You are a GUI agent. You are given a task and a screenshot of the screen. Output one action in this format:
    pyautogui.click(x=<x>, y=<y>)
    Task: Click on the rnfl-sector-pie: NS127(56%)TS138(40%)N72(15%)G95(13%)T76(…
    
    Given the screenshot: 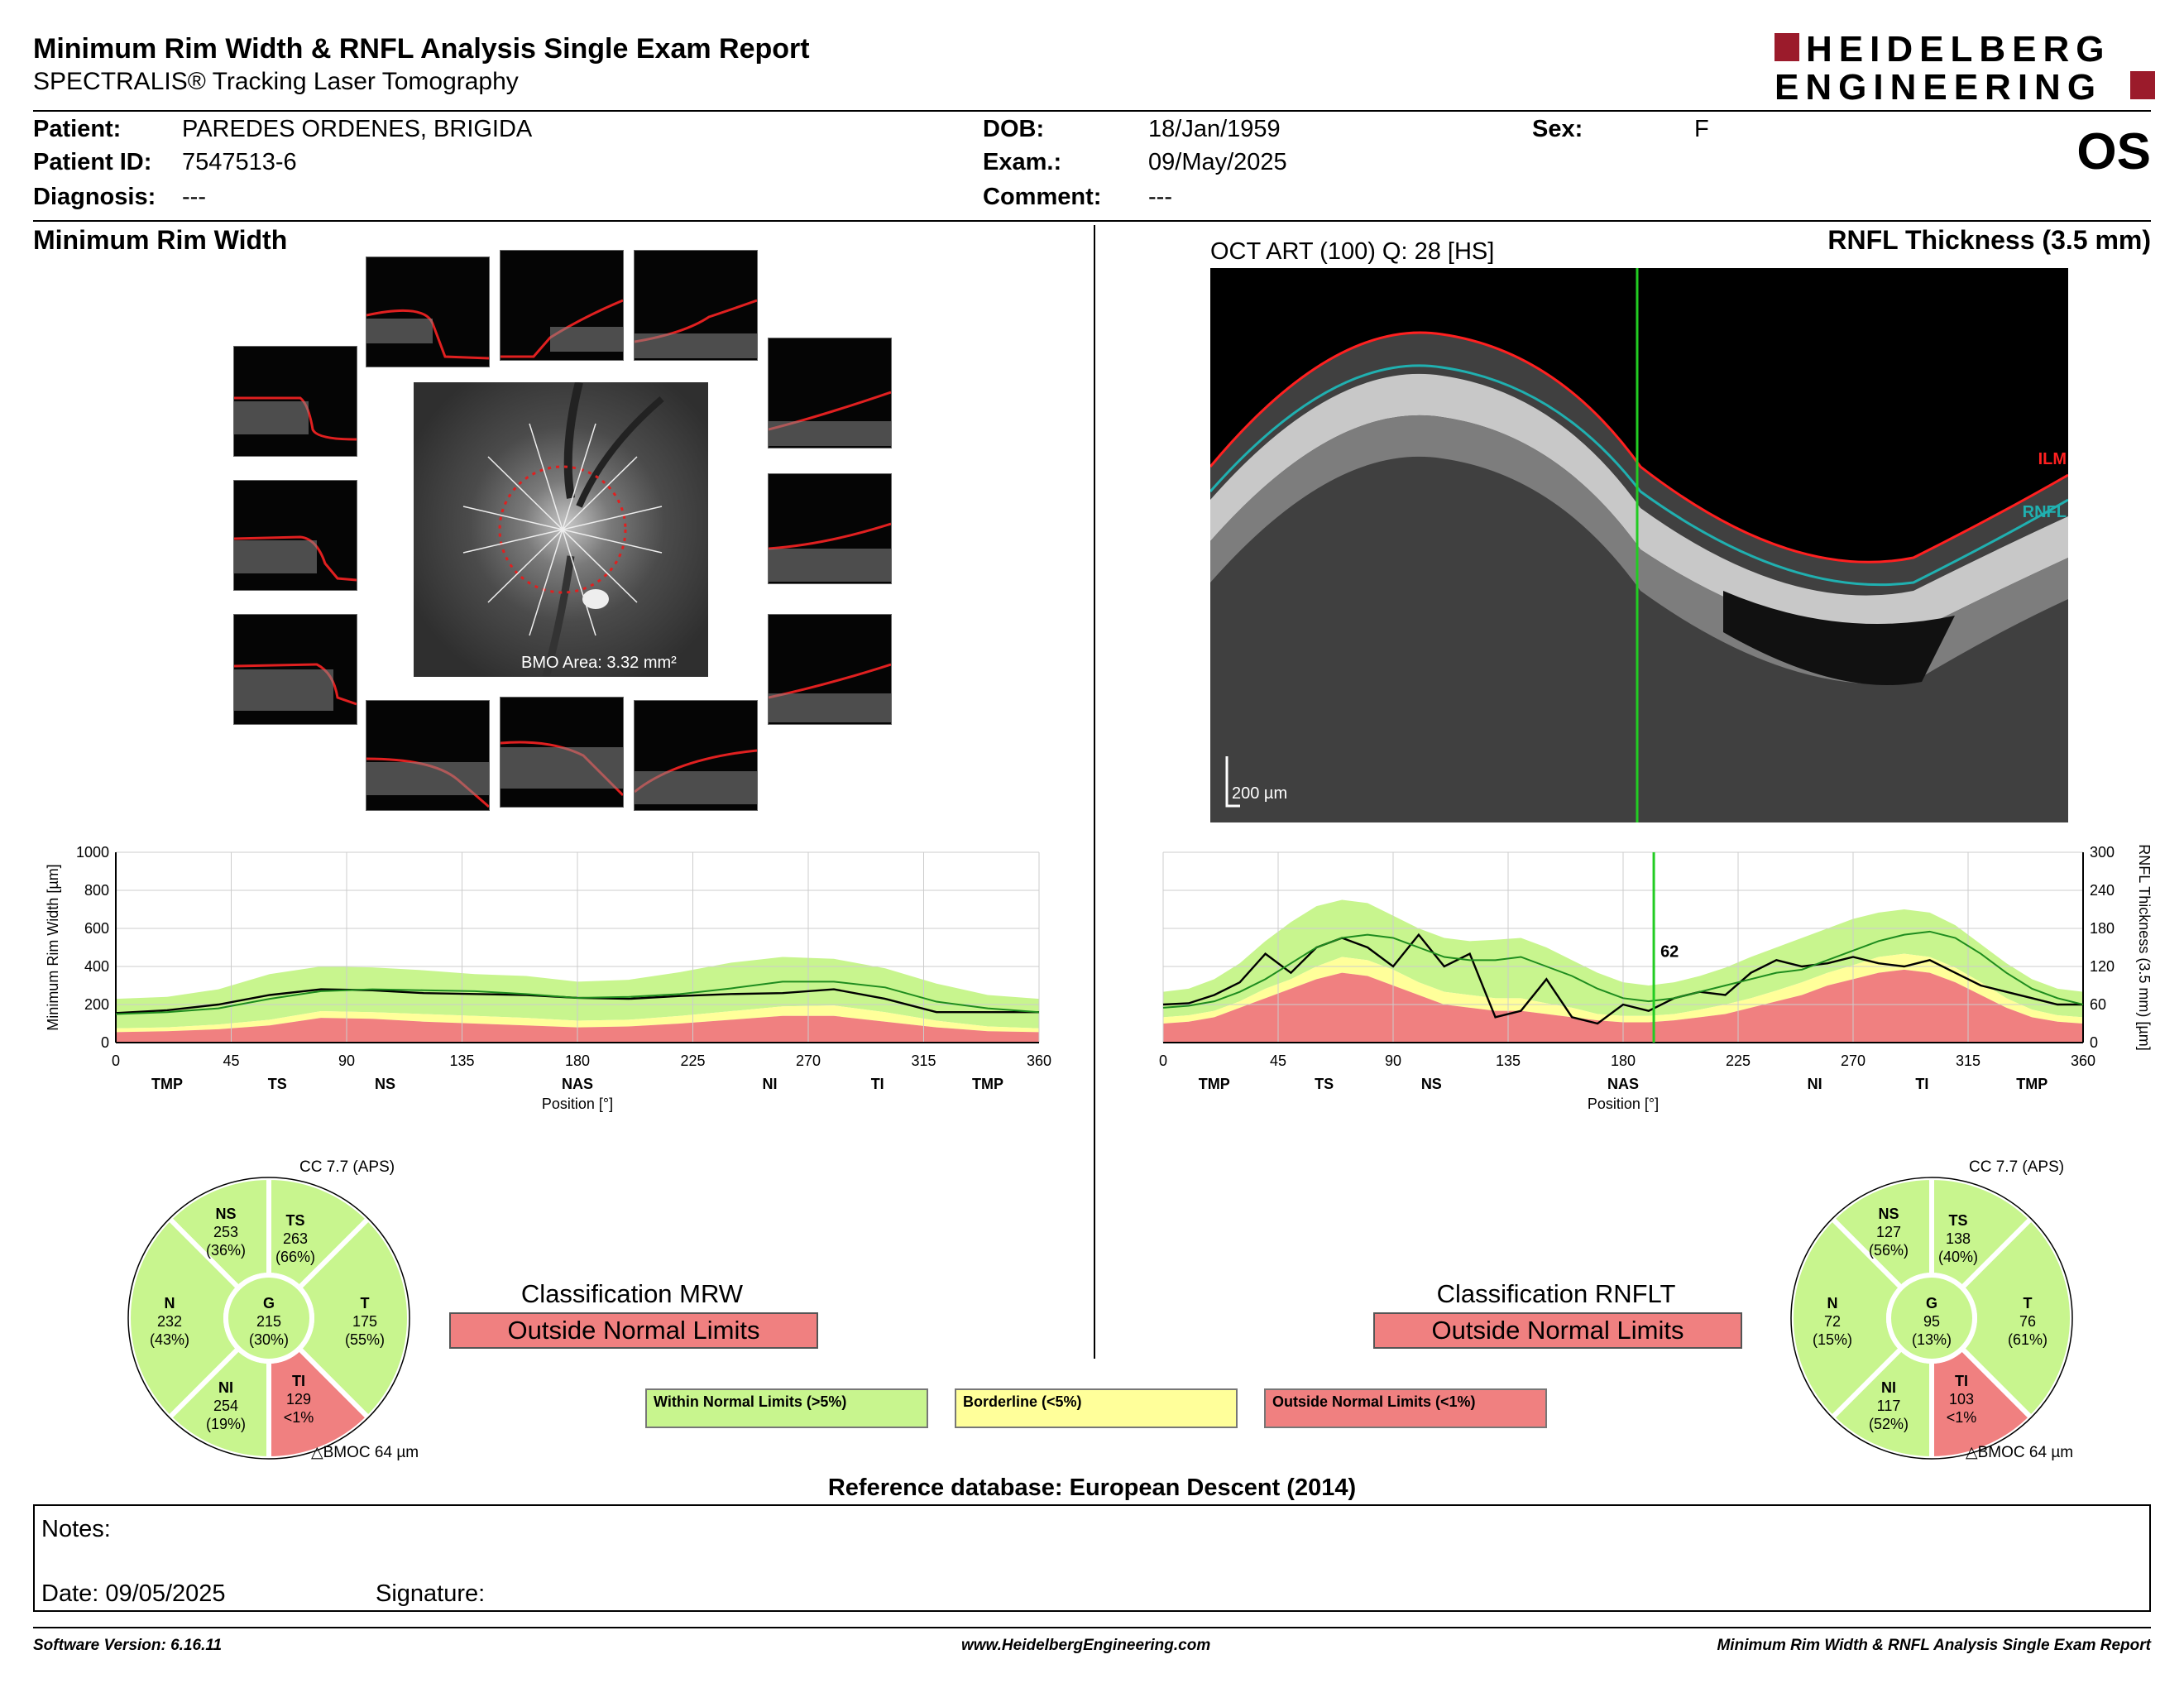 What is the action you would take?
    pyautogui.click(x=1932, y=1318)
    